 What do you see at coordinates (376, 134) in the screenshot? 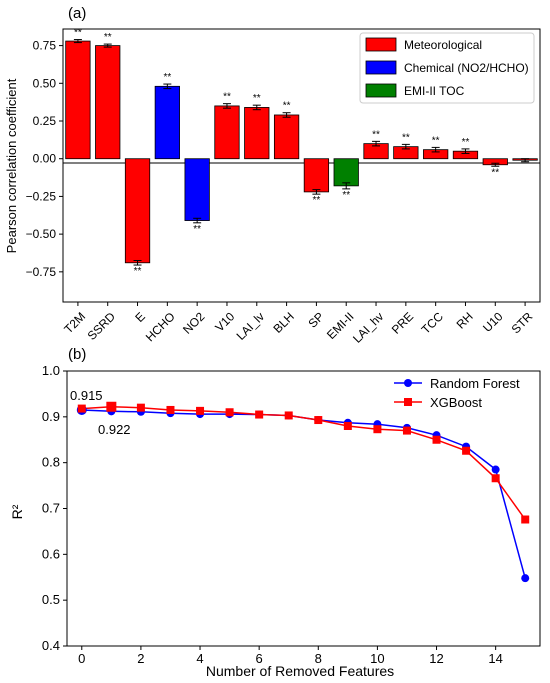
I see `significance-label-lai-hv: **` at bounding box center [376, 134].